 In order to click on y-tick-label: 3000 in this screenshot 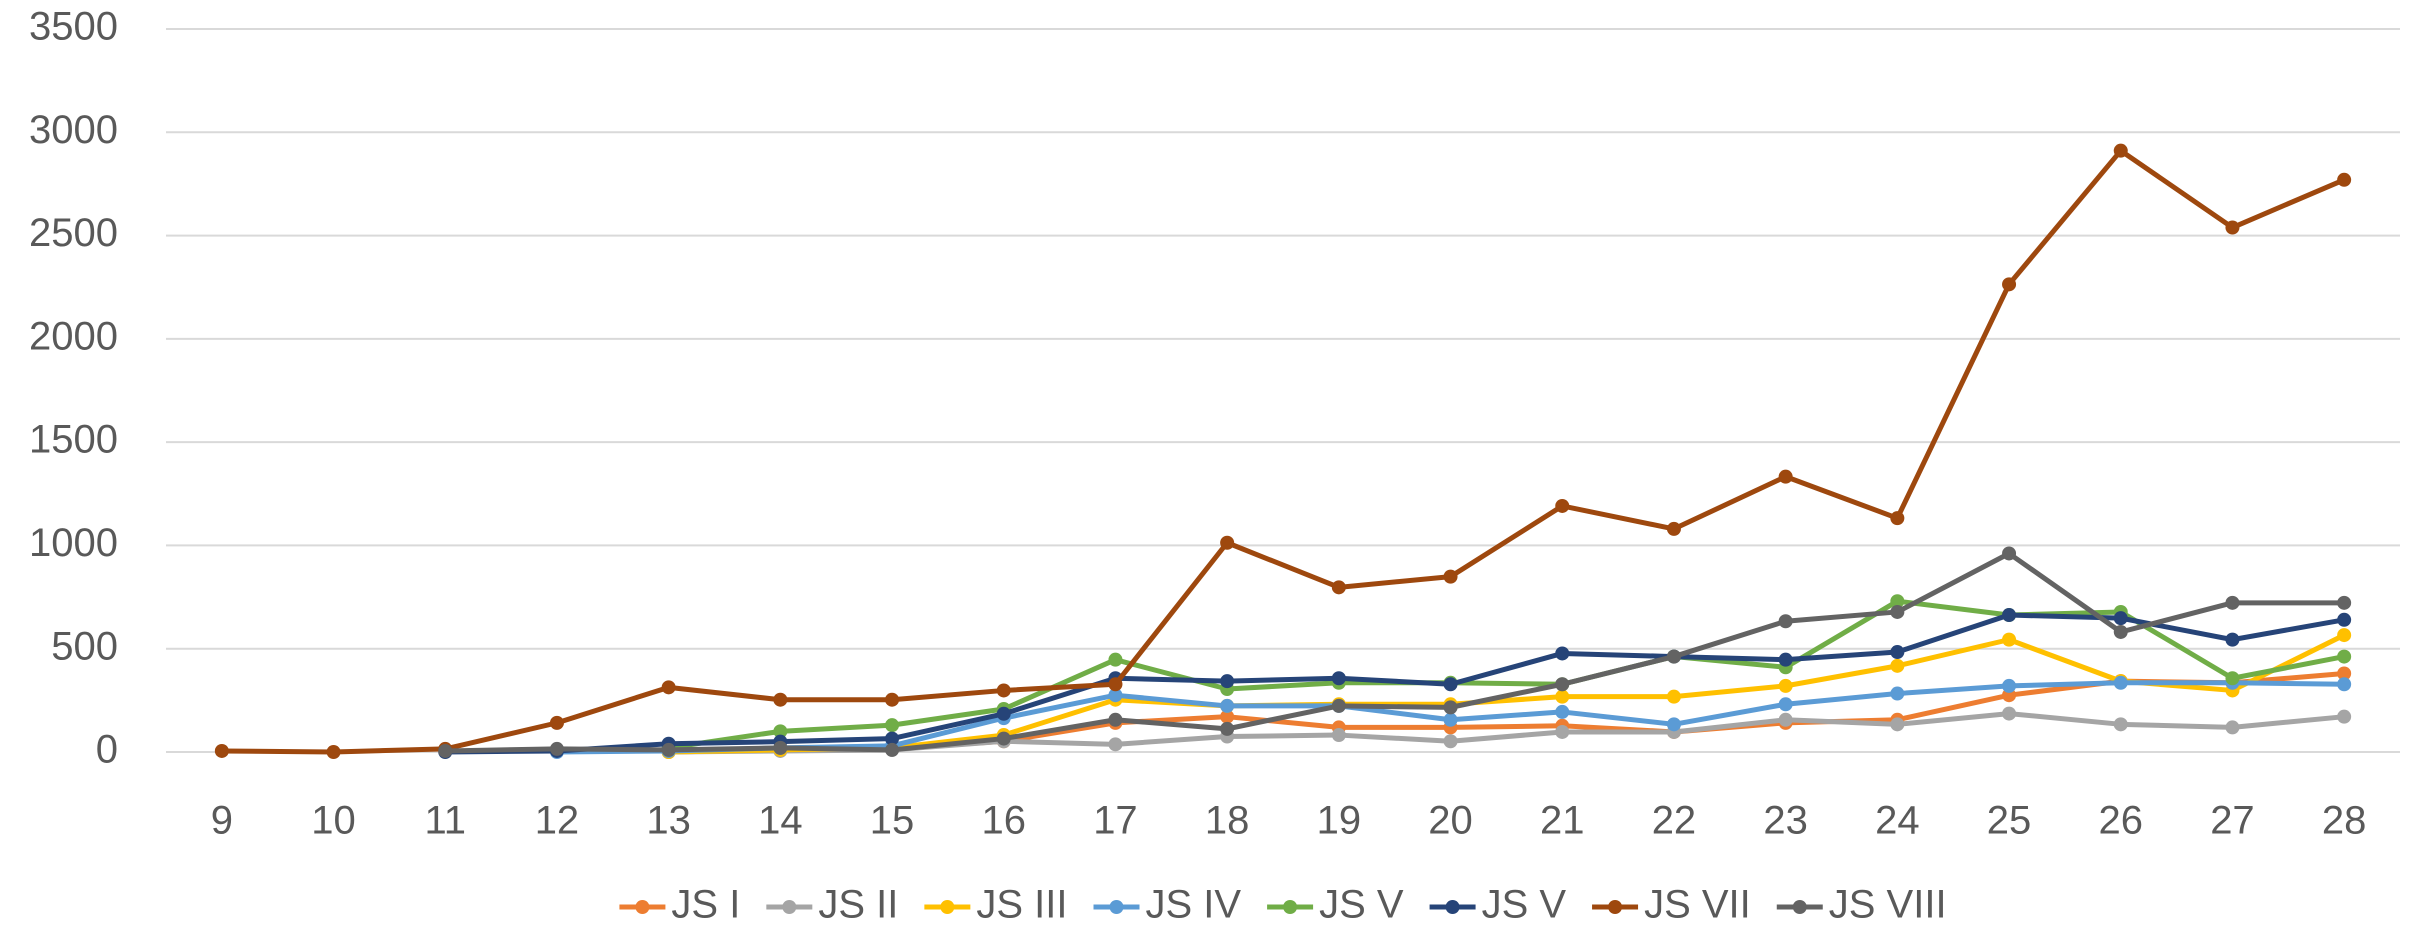, I will do `click(73, 130)`.